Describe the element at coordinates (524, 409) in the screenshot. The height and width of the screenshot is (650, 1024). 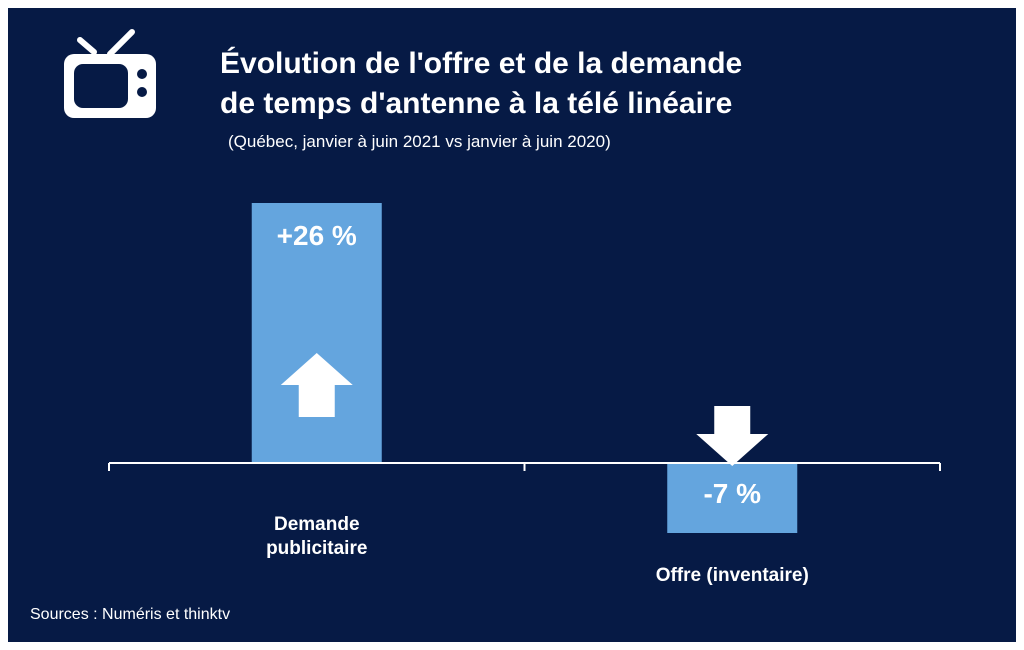
I see `arrows-group` at that location.